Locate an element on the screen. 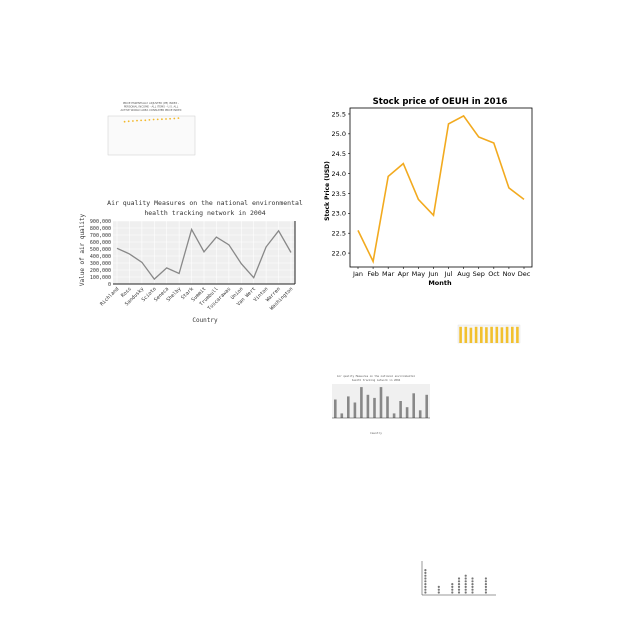 The height and width of the screenshot is (640, 640). x-tick-label: May is located at coordinates (419, 274).